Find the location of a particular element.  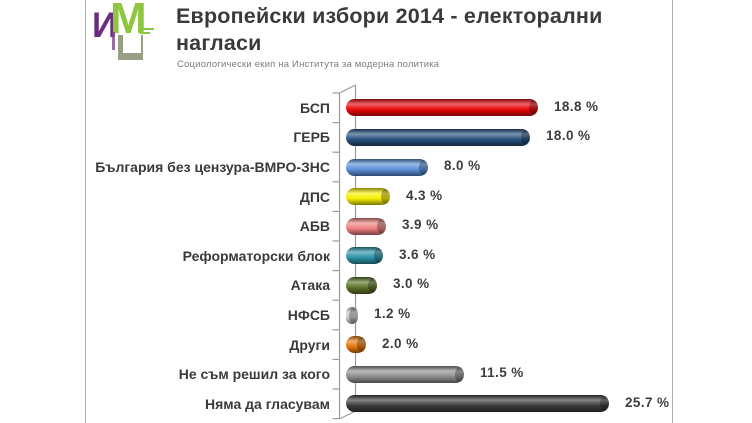

value-label: 3.6 % is located at coordinates (417, 254).